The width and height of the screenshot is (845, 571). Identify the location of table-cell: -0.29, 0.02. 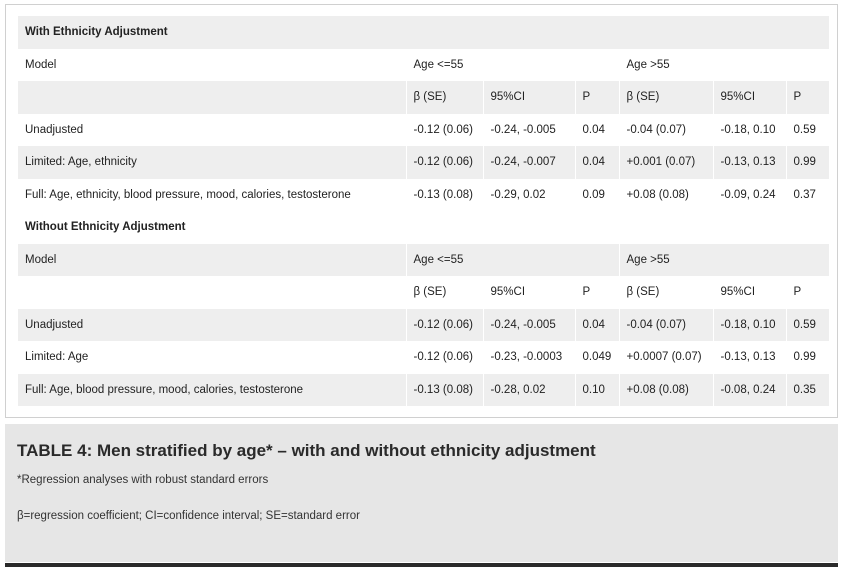
(529, 194).